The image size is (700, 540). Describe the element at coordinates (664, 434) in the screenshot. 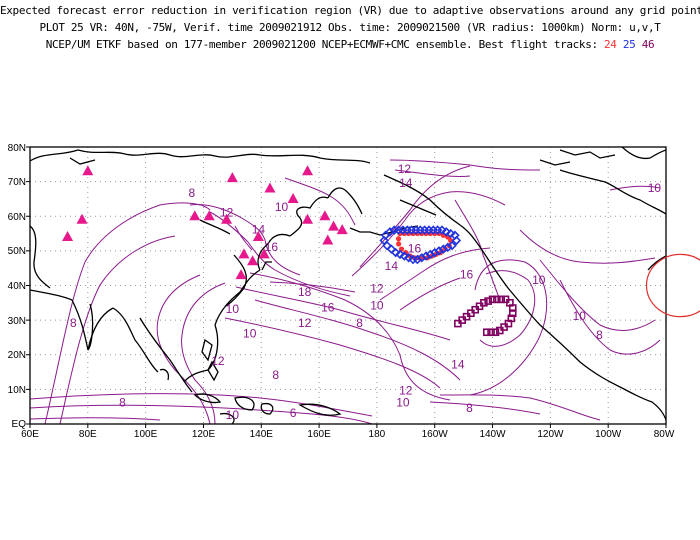

I see `x-tick-label: 80W` at that location.